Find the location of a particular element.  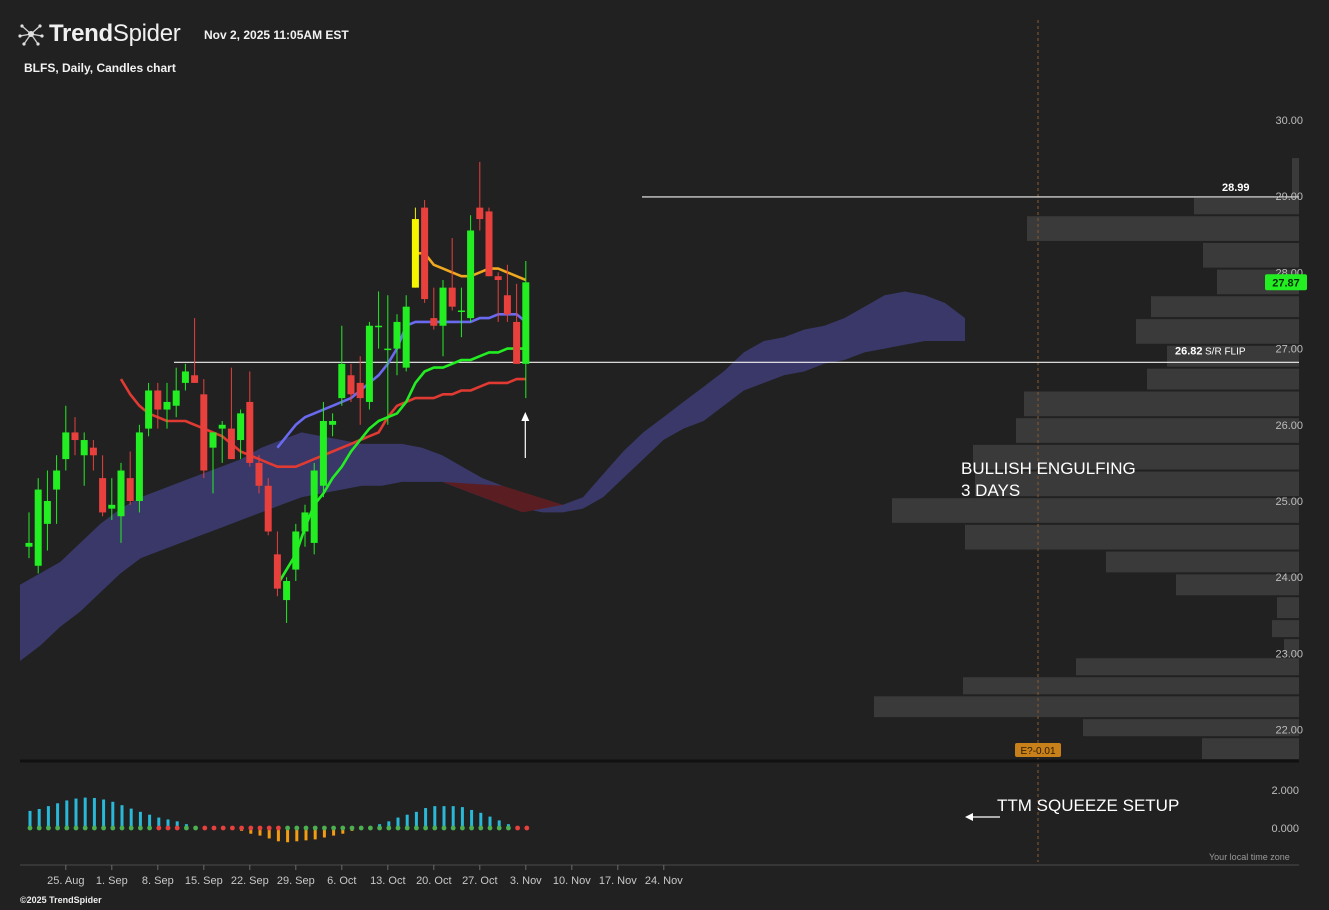

symbol-info: BLFS, Daily, Candles chart is located at coordinates (100, 68).